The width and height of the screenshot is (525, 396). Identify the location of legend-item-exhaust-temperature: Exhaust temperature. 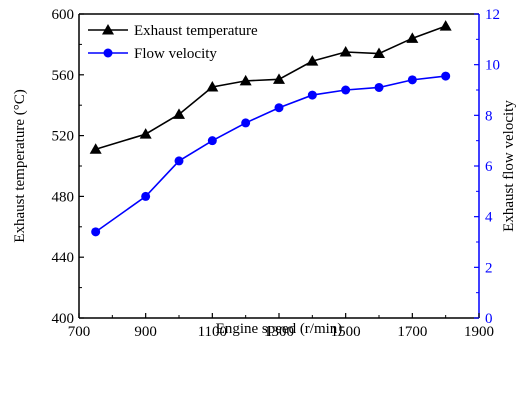
(173, 31).